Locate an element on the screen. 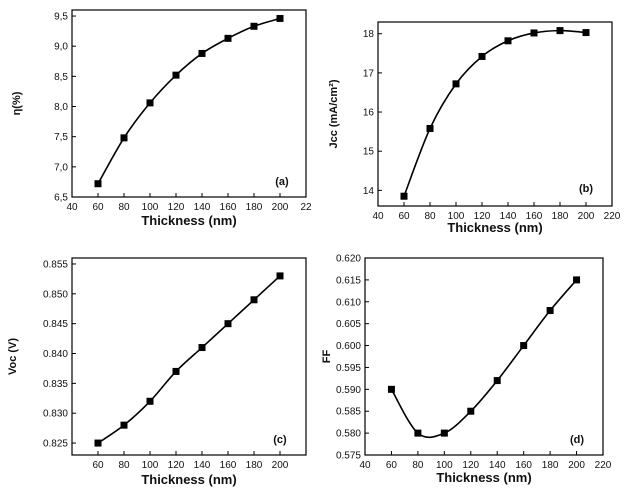 The image size is (632, 490). y-tick-label-b: 14 is located at coordinates (369, 191).